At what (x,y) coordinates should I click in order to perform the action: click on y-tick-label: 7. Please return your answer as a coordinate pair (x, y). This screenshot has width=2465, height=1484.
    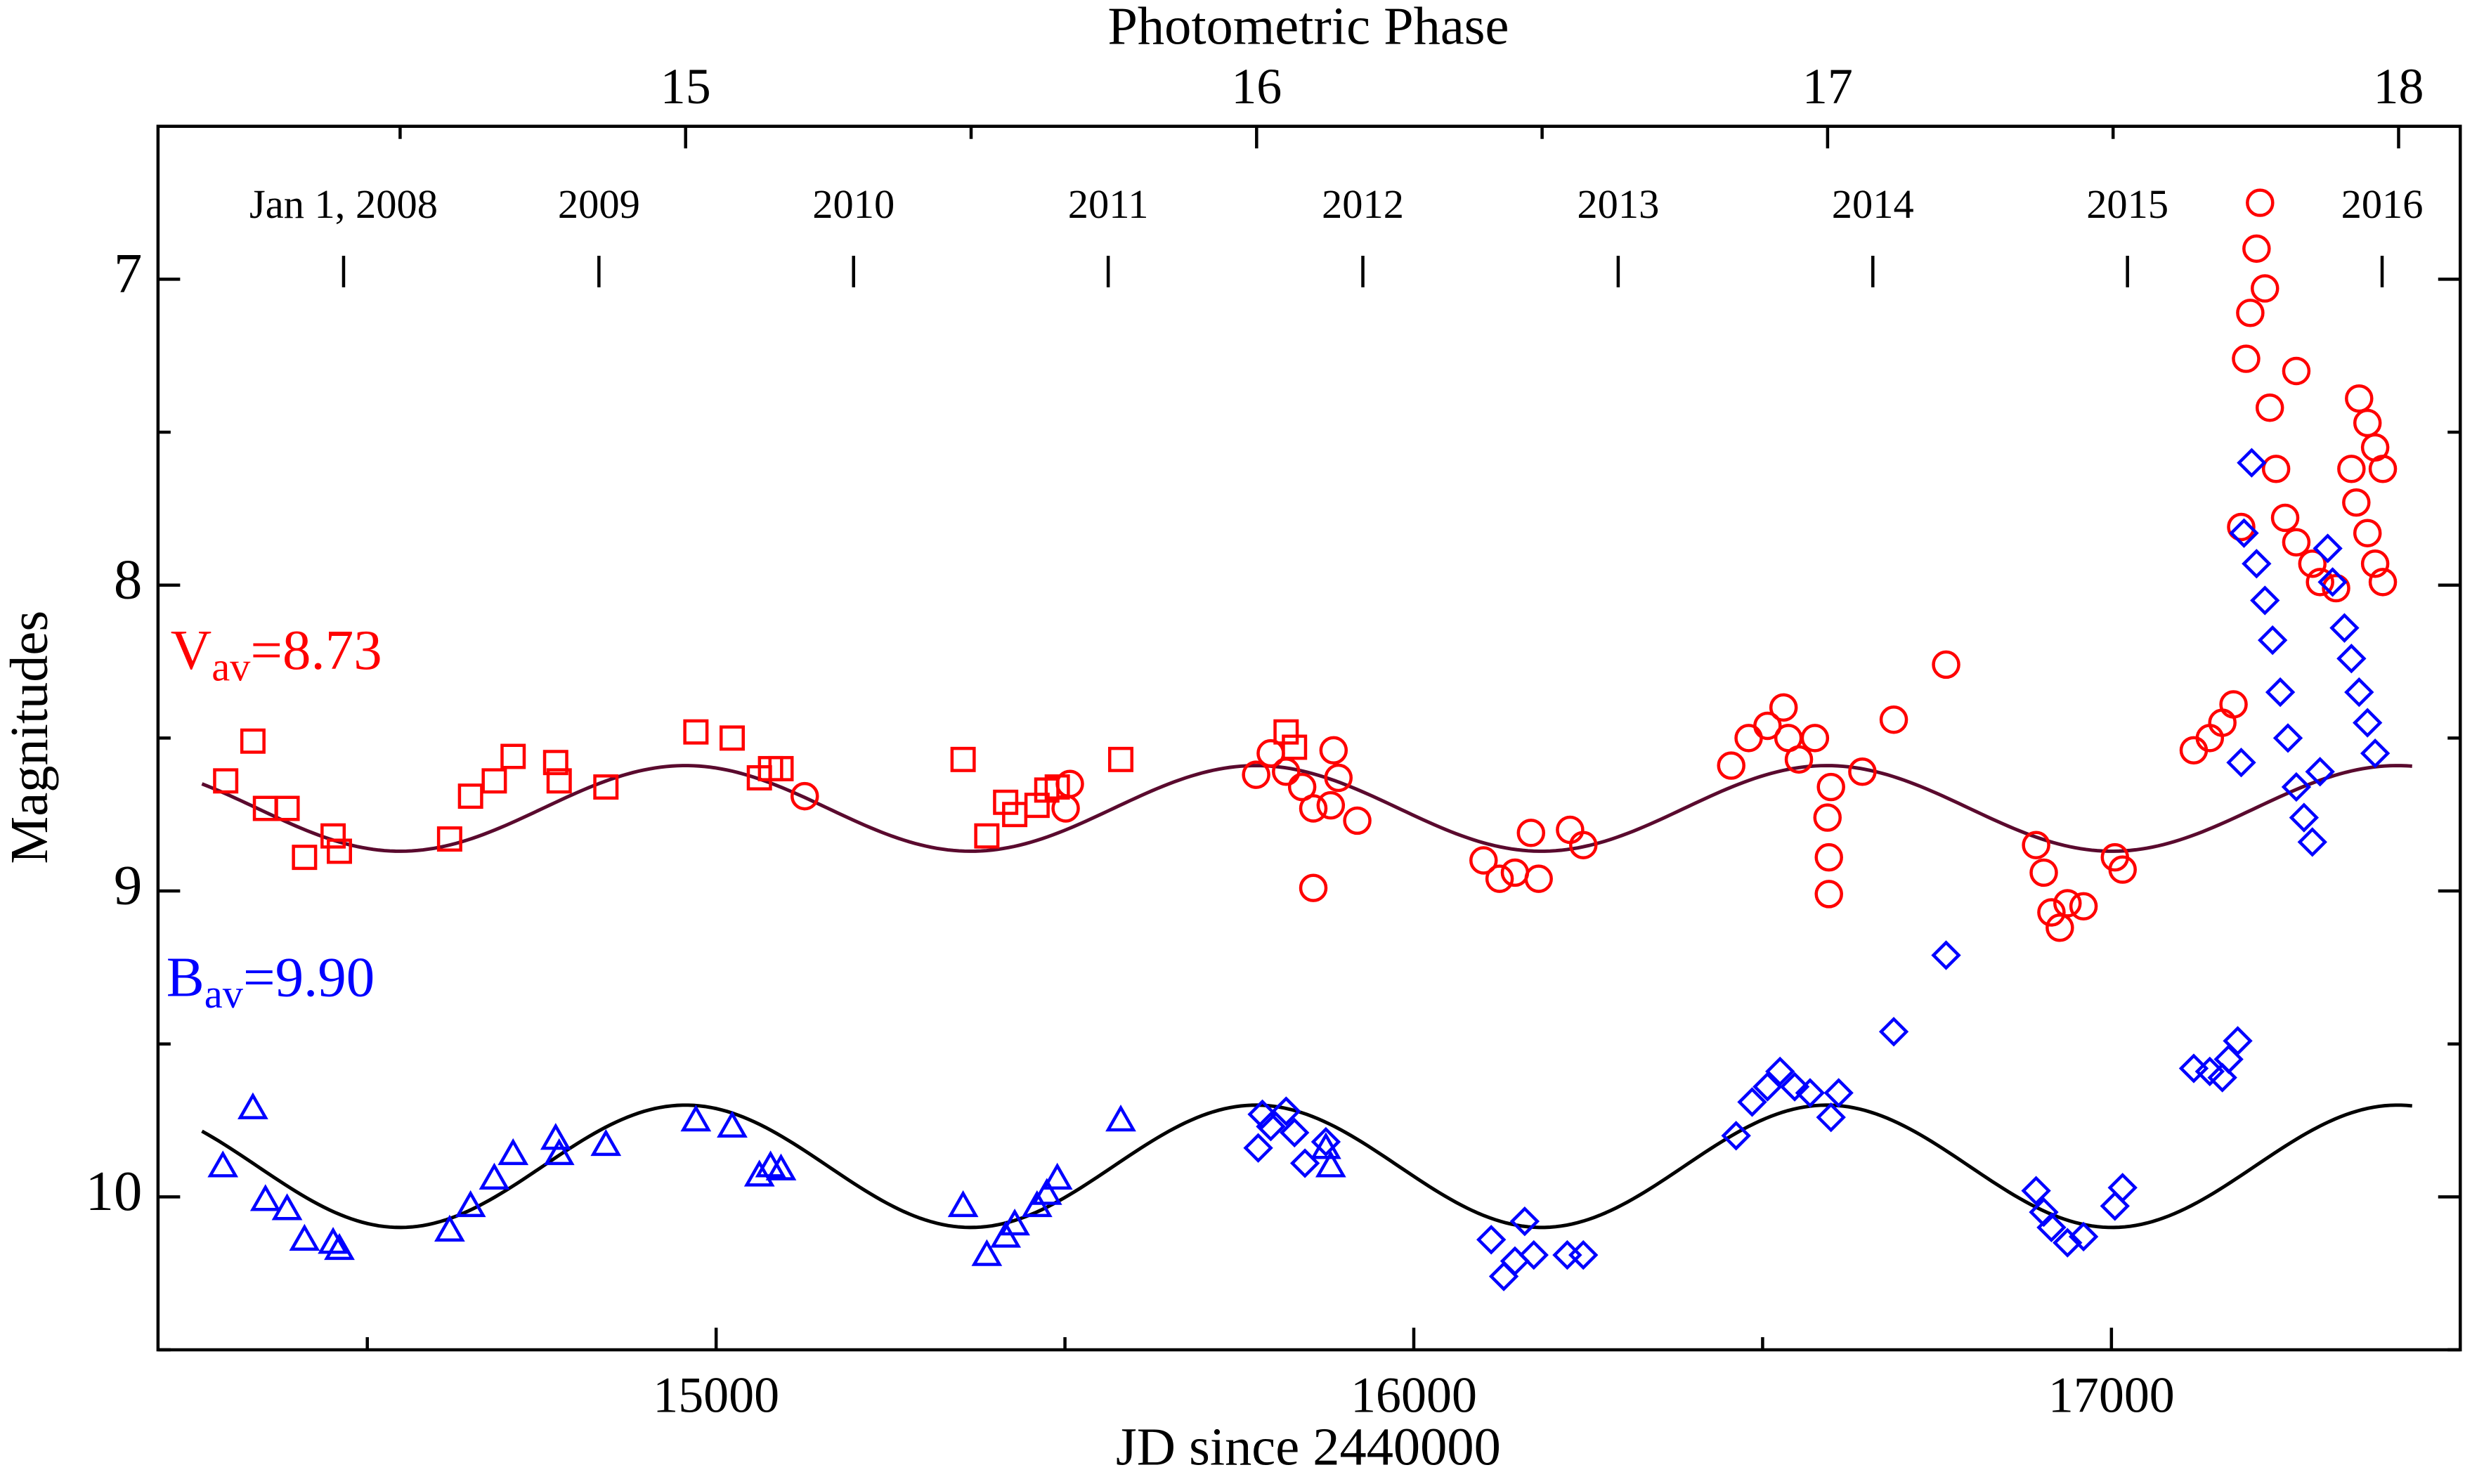
    Looking at the image, I should click on (128, 273).